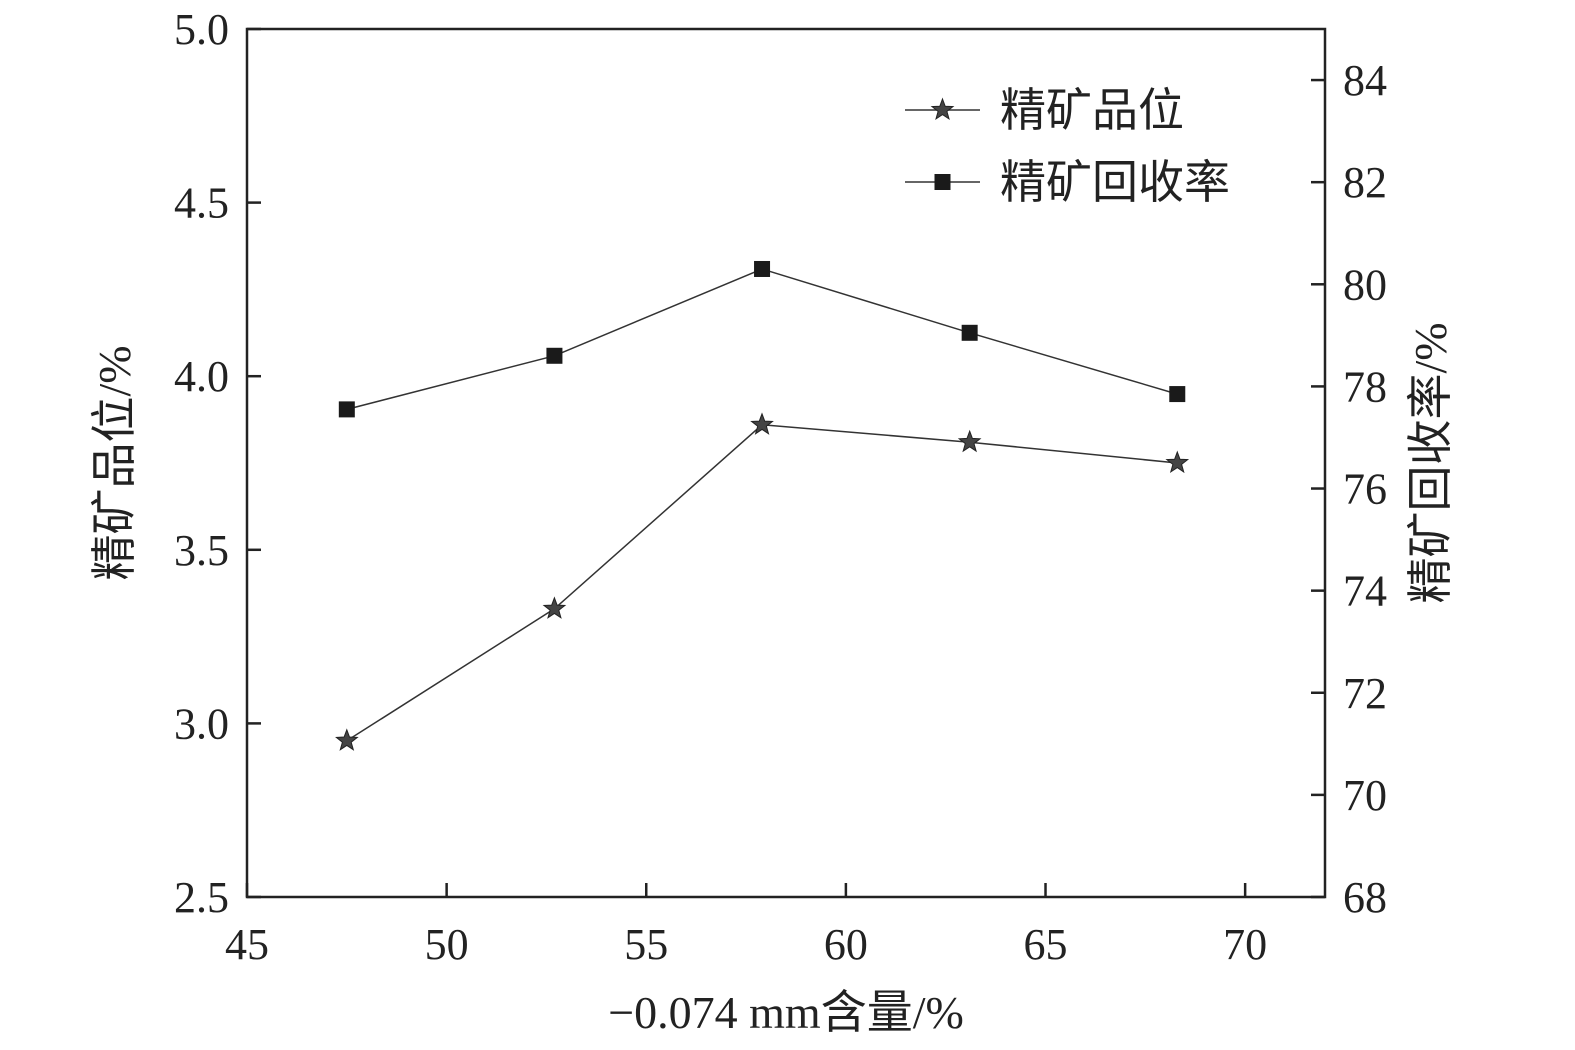  What do you see at coordinates (201, 897) in the screenshot?
I see `y-left-tick-label: 2.5` at bounding box center [201, 897].